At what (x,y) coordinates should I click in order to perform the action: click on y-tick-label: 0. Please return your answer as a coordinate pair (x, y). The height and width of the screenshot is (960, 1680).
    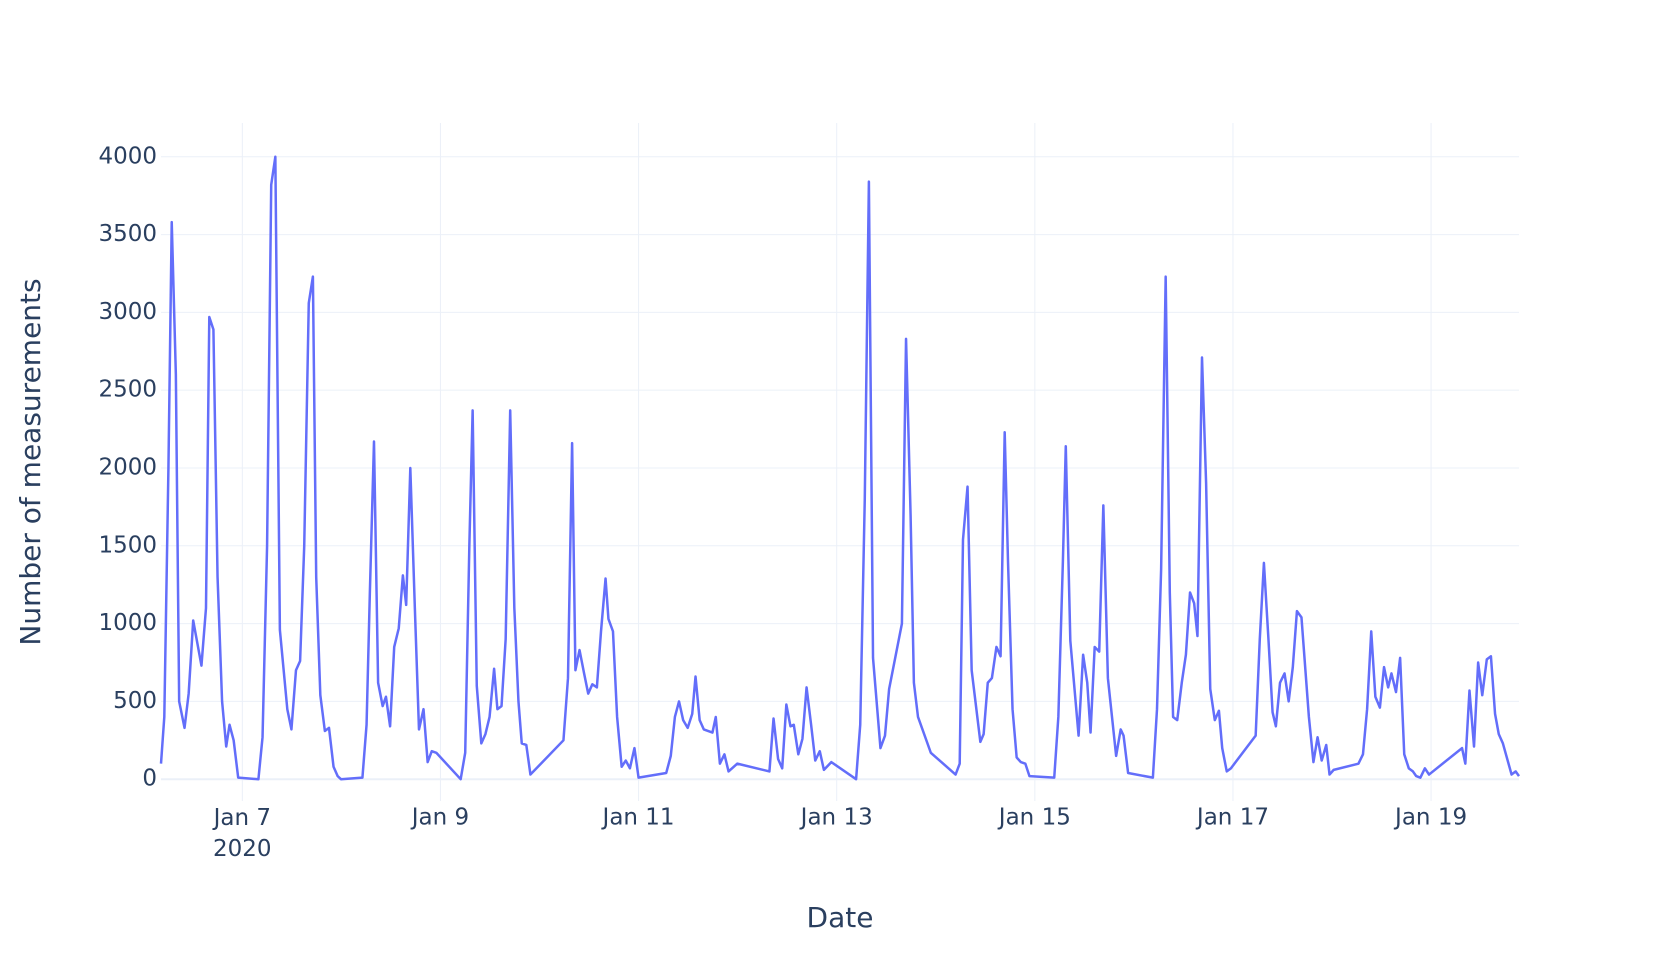
    Looking at the image, I should click on (149, 779).